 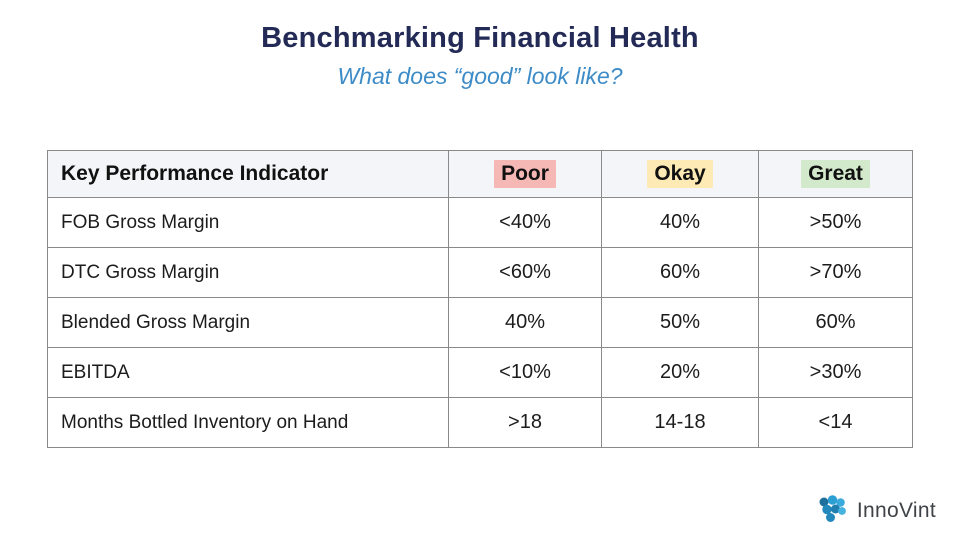 What do you see at coordinates (480, 38) in the screenshot?
I see `slide-title: Benchmarking Financial Health` at bounding box center [480, 38].